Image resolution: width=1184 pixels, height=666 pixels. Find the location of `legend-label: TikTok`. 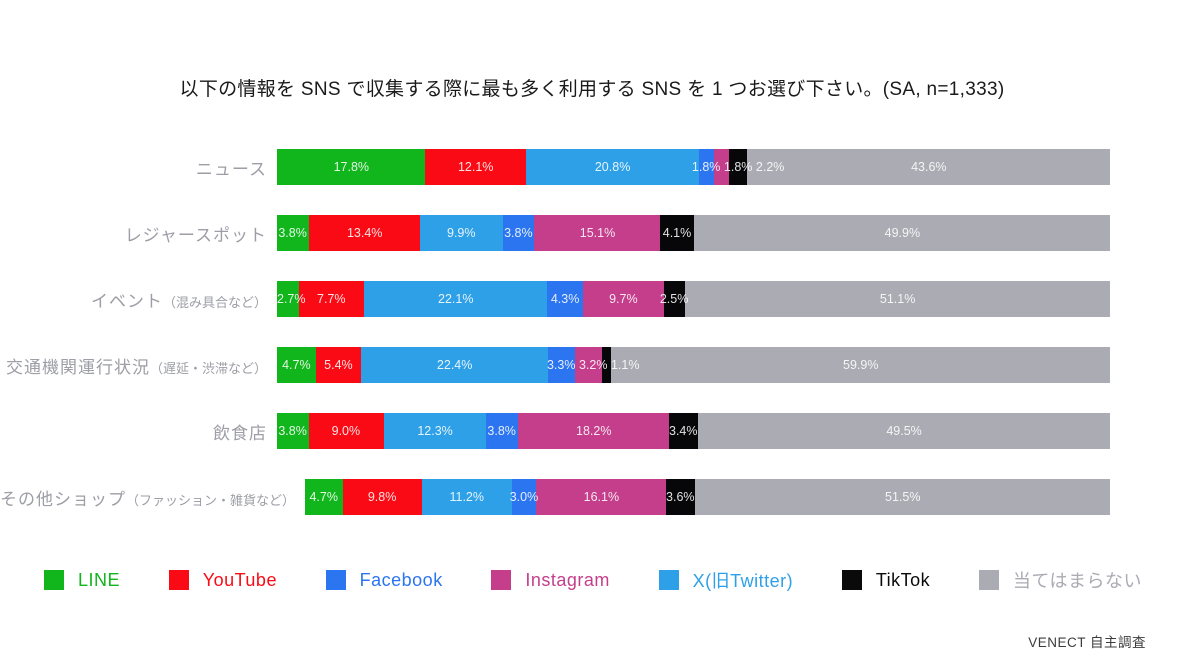

legend-label: TikTok is located at coordinates (903, 579).